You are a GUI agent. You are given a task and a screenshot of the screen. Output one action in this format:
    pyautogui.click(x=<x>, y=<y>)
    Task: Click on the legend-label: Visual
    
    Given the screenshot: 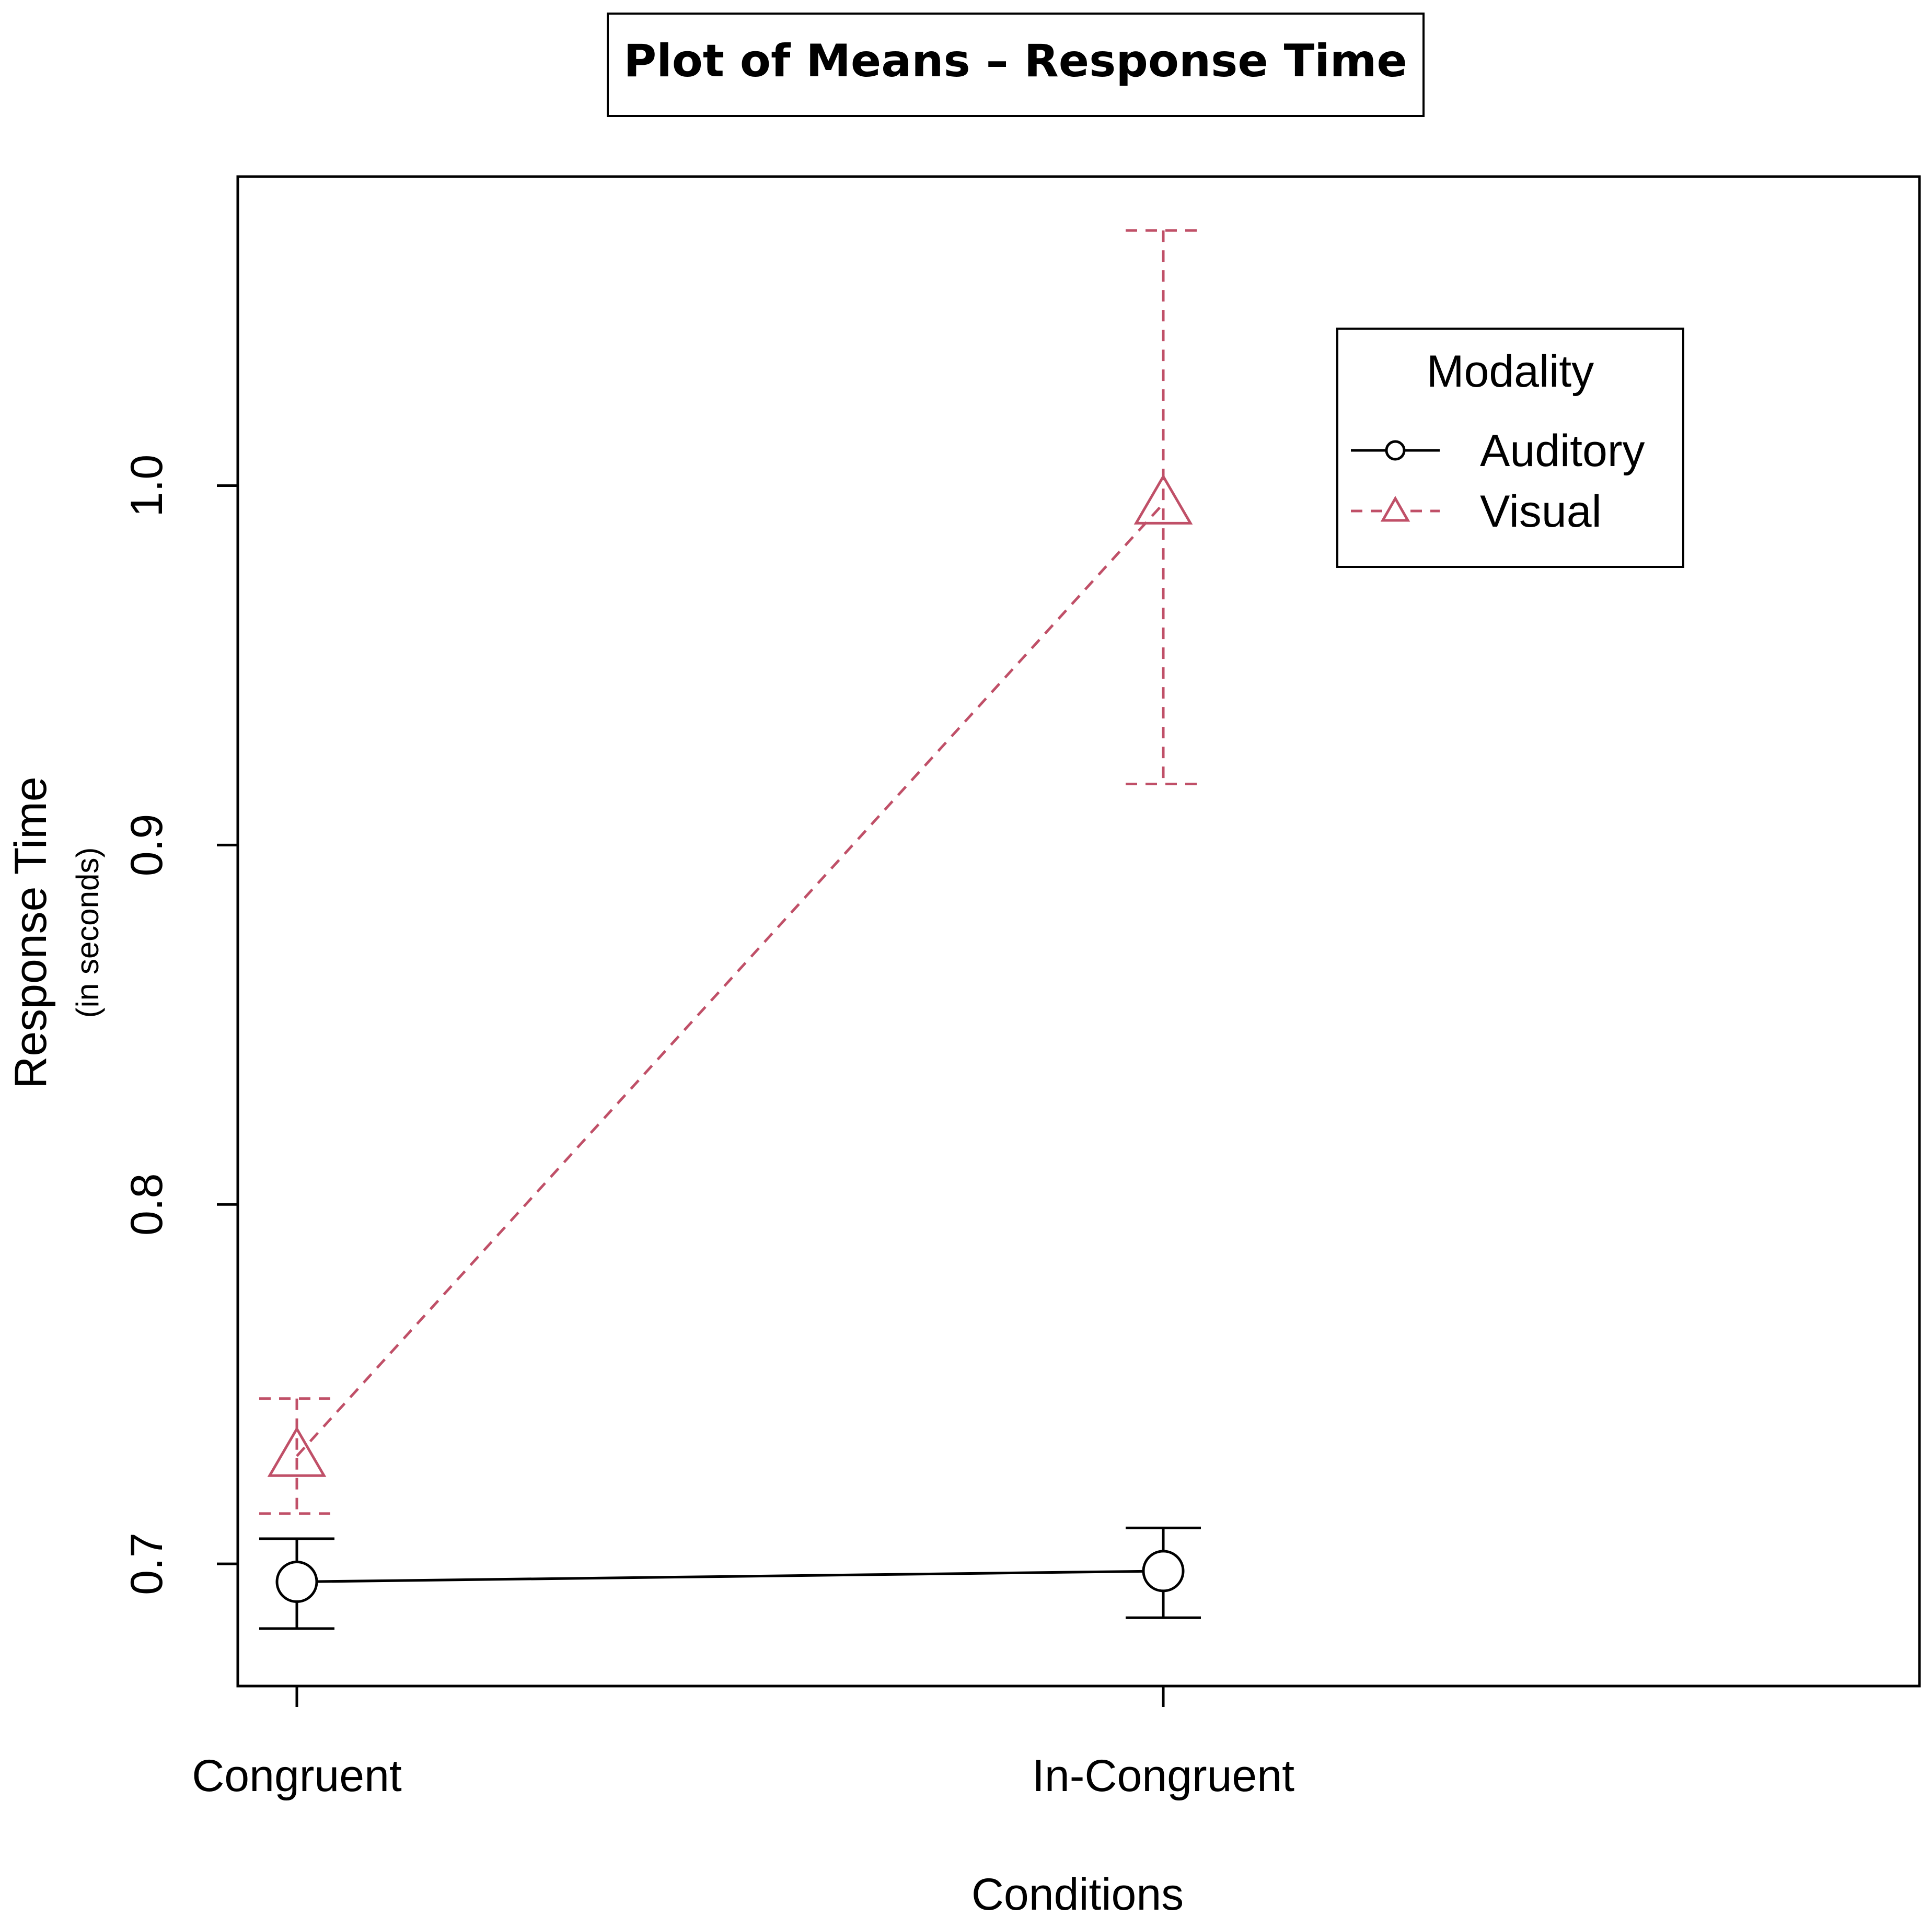 What is the action you would take?
    pyautogui.click(x=1541, y=511)
    